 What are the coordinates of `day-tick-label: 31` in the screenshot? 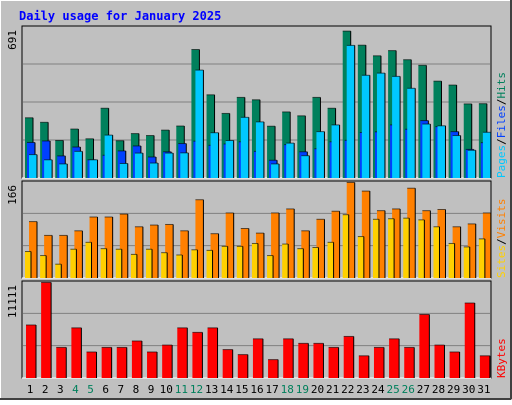 It's located at (483, 389).